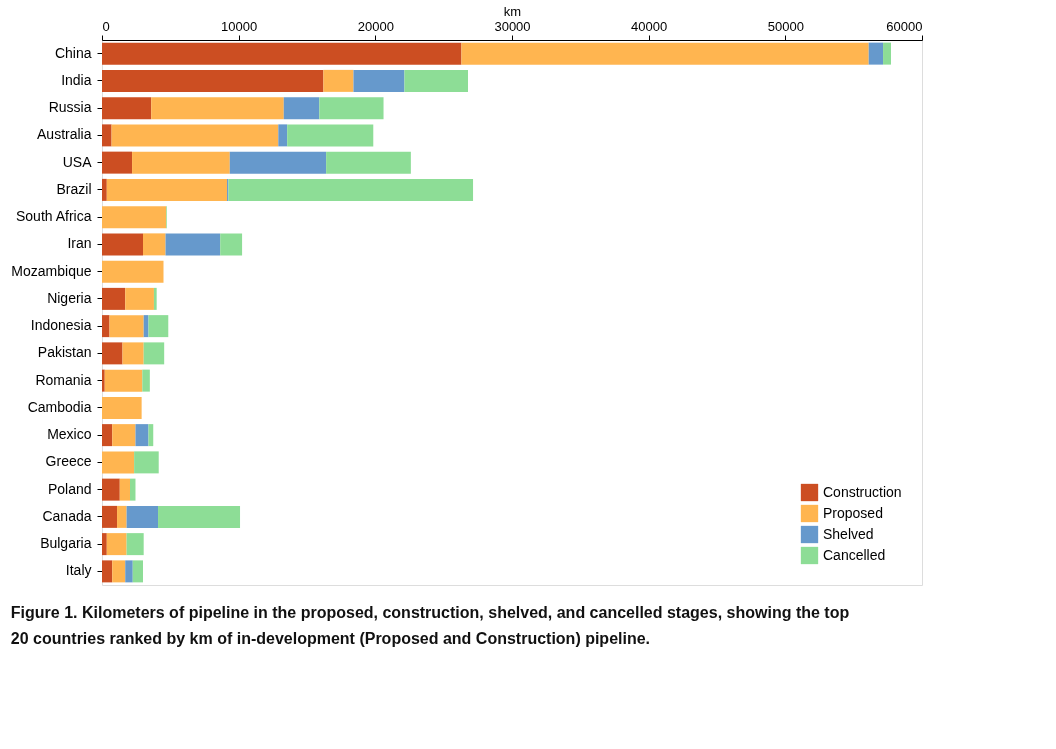 This screenshot has width=1056, height=749. I want to click on y-tick-label: Brazil, so click(74, 188).